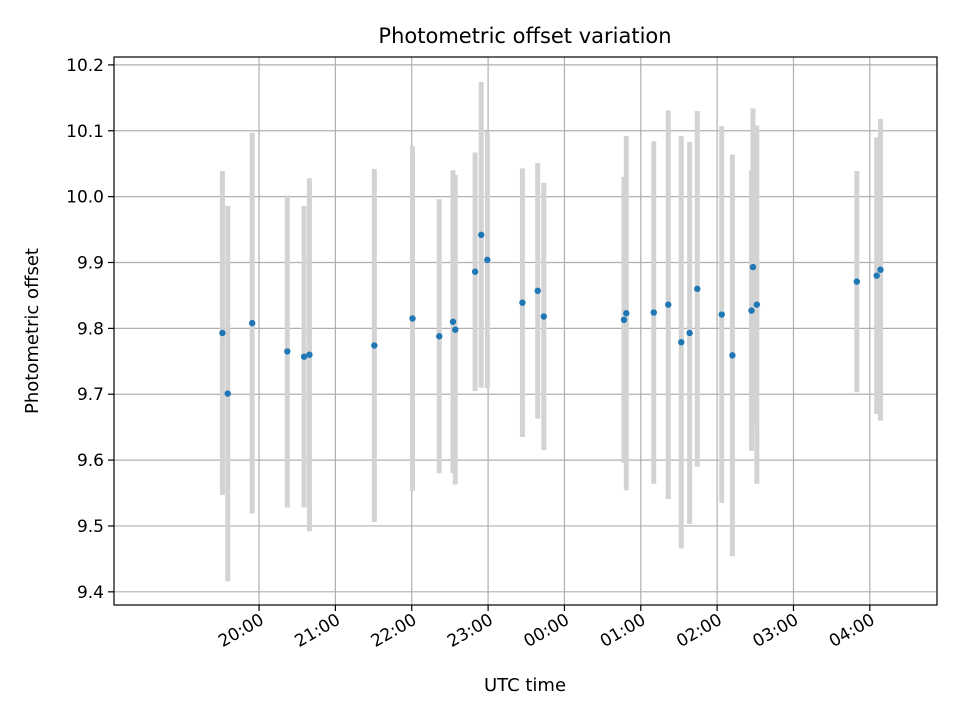 The image size is (960, 720). I want to click on y-tick-label: 9.8, so click(90, 329).